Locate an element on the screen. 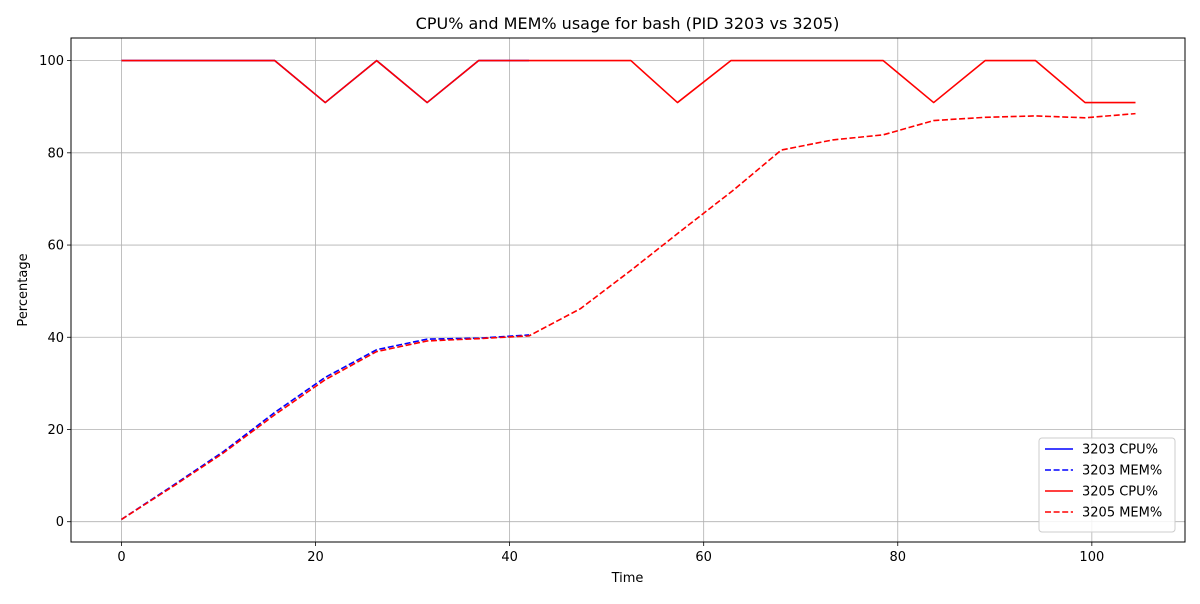  x-tick-label: 60 is located at coordinates (703, 557).